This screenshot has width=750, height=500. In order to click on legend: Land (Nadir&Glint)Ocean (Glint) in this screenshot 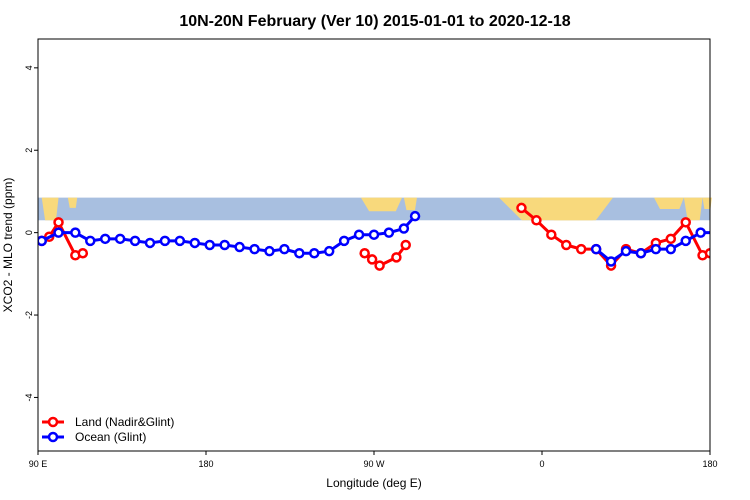, I will do `click(108, 429)`.